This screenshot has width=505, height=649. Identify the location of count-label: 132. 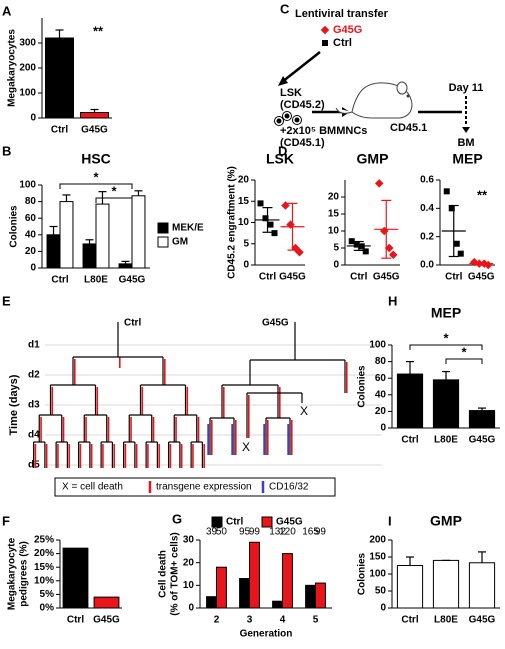
(277, 532).